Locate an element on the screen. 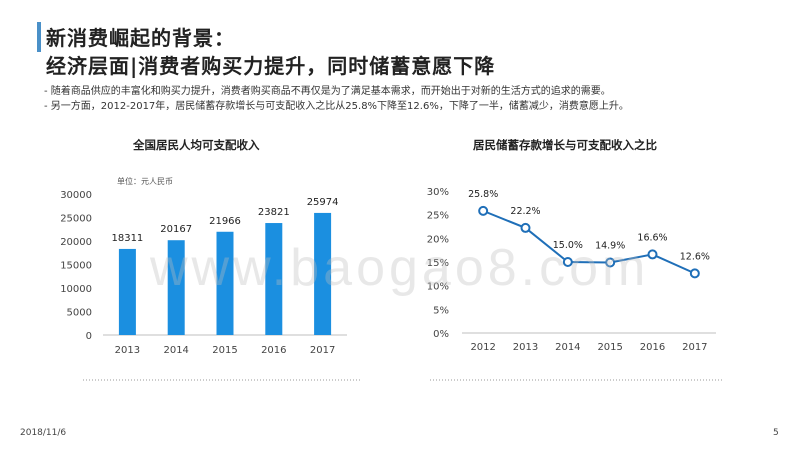  bar-data-label: 23821 is located at coordinates (274, 212).